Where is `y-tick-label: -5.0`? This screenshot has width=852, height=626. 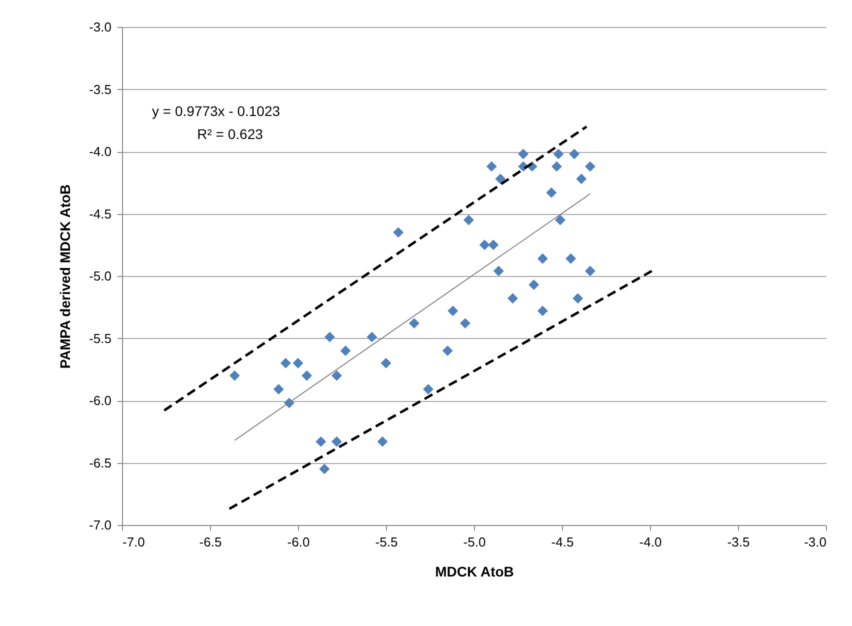
y-tick-label: -5.0 is located at coordinates (100, 276).